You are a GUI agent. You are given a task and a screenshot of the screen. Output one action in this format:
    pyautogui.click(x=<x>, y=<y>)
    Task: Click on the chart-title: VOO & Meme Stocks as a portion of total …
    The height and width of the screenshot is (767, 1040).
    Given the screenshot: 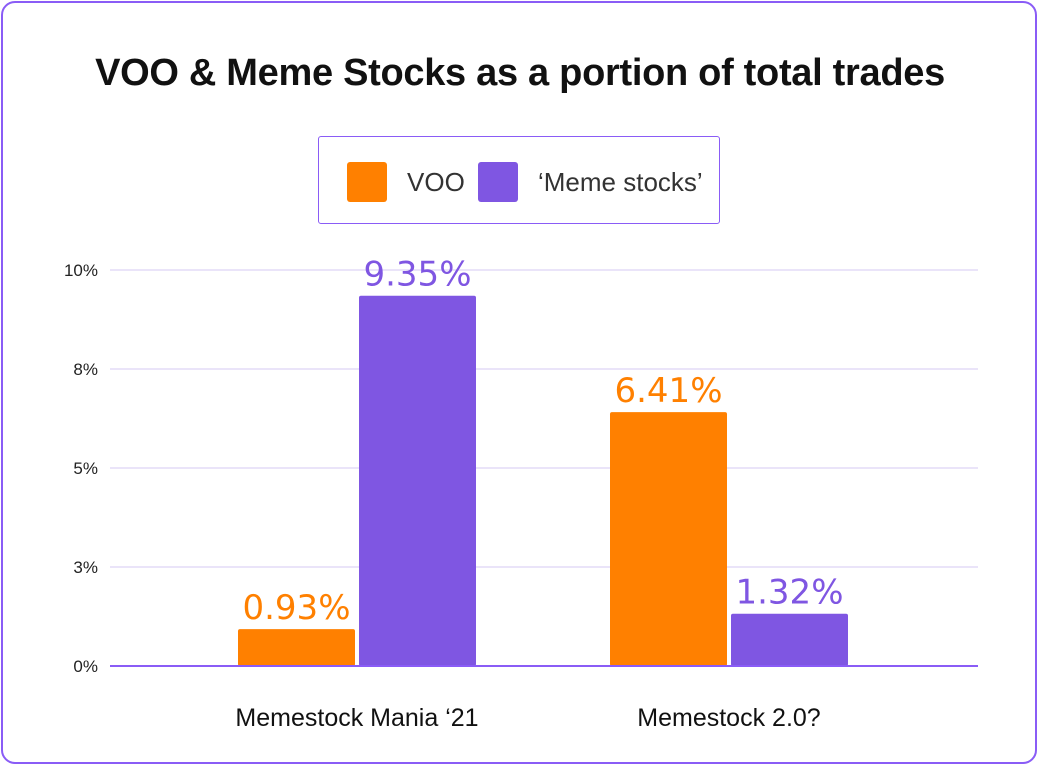 What is the action you would take?
    pyautogui.click(x=520, y=73)
    